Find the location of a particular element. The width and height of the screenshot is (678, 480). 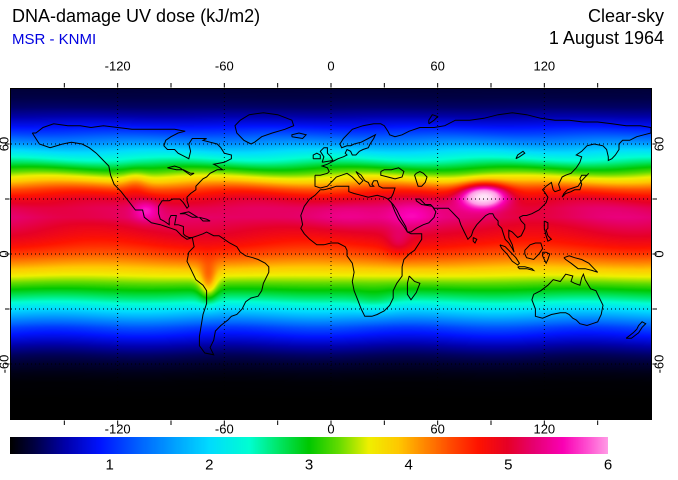

lat-tick-label-left: 60 is located at coordinates (6, 144).